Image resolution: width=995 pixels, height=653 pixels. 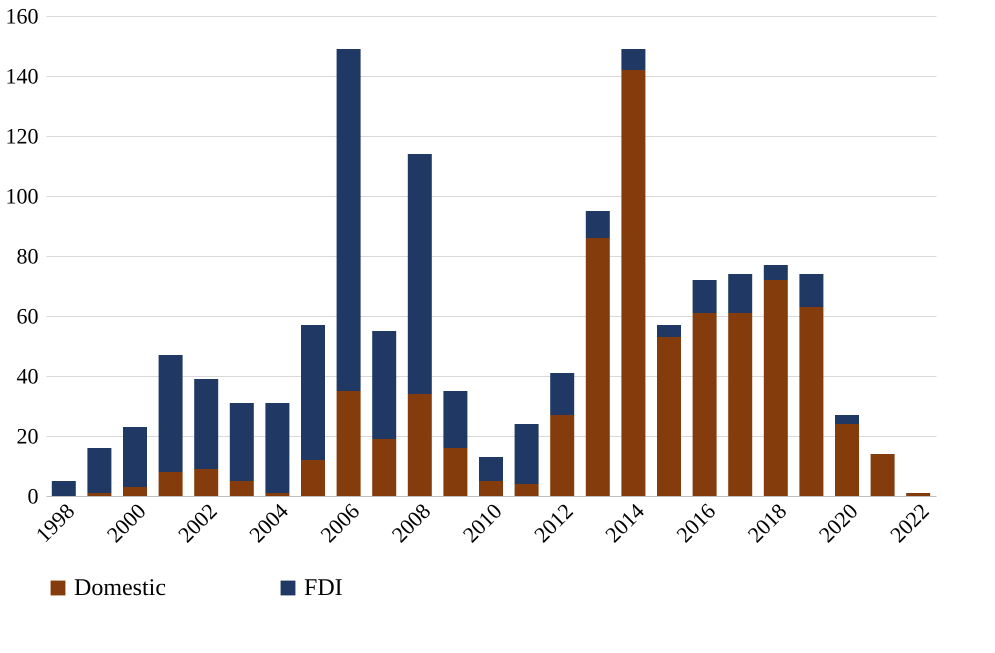 I want to click on y-tick-label: 80, so click(x=27, y=256).